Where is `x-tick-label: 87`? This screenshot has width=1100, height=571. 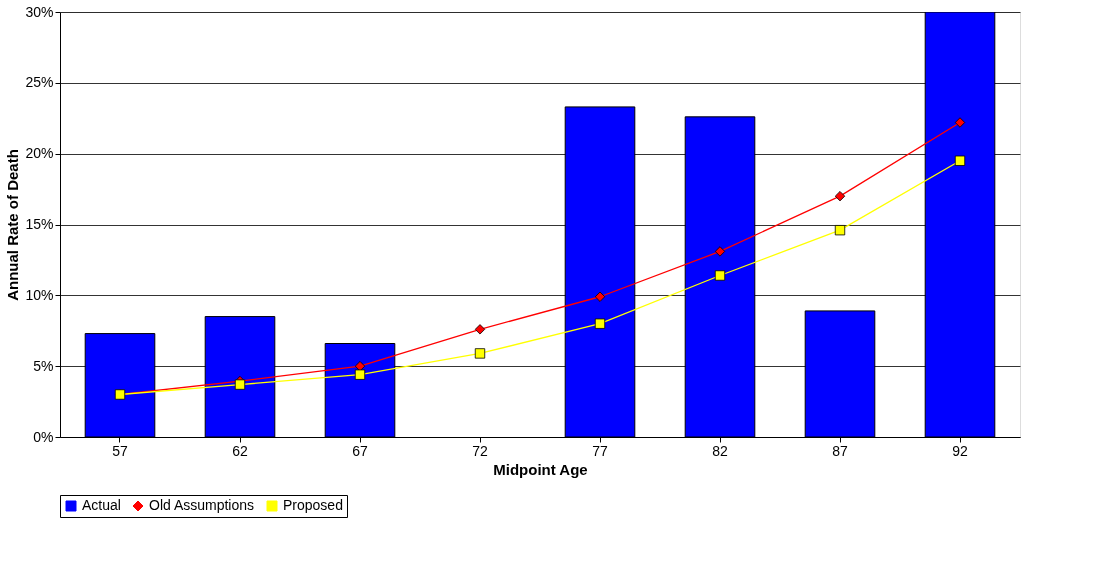 x-tick-label: 87 is located at coordinates (840, 450).